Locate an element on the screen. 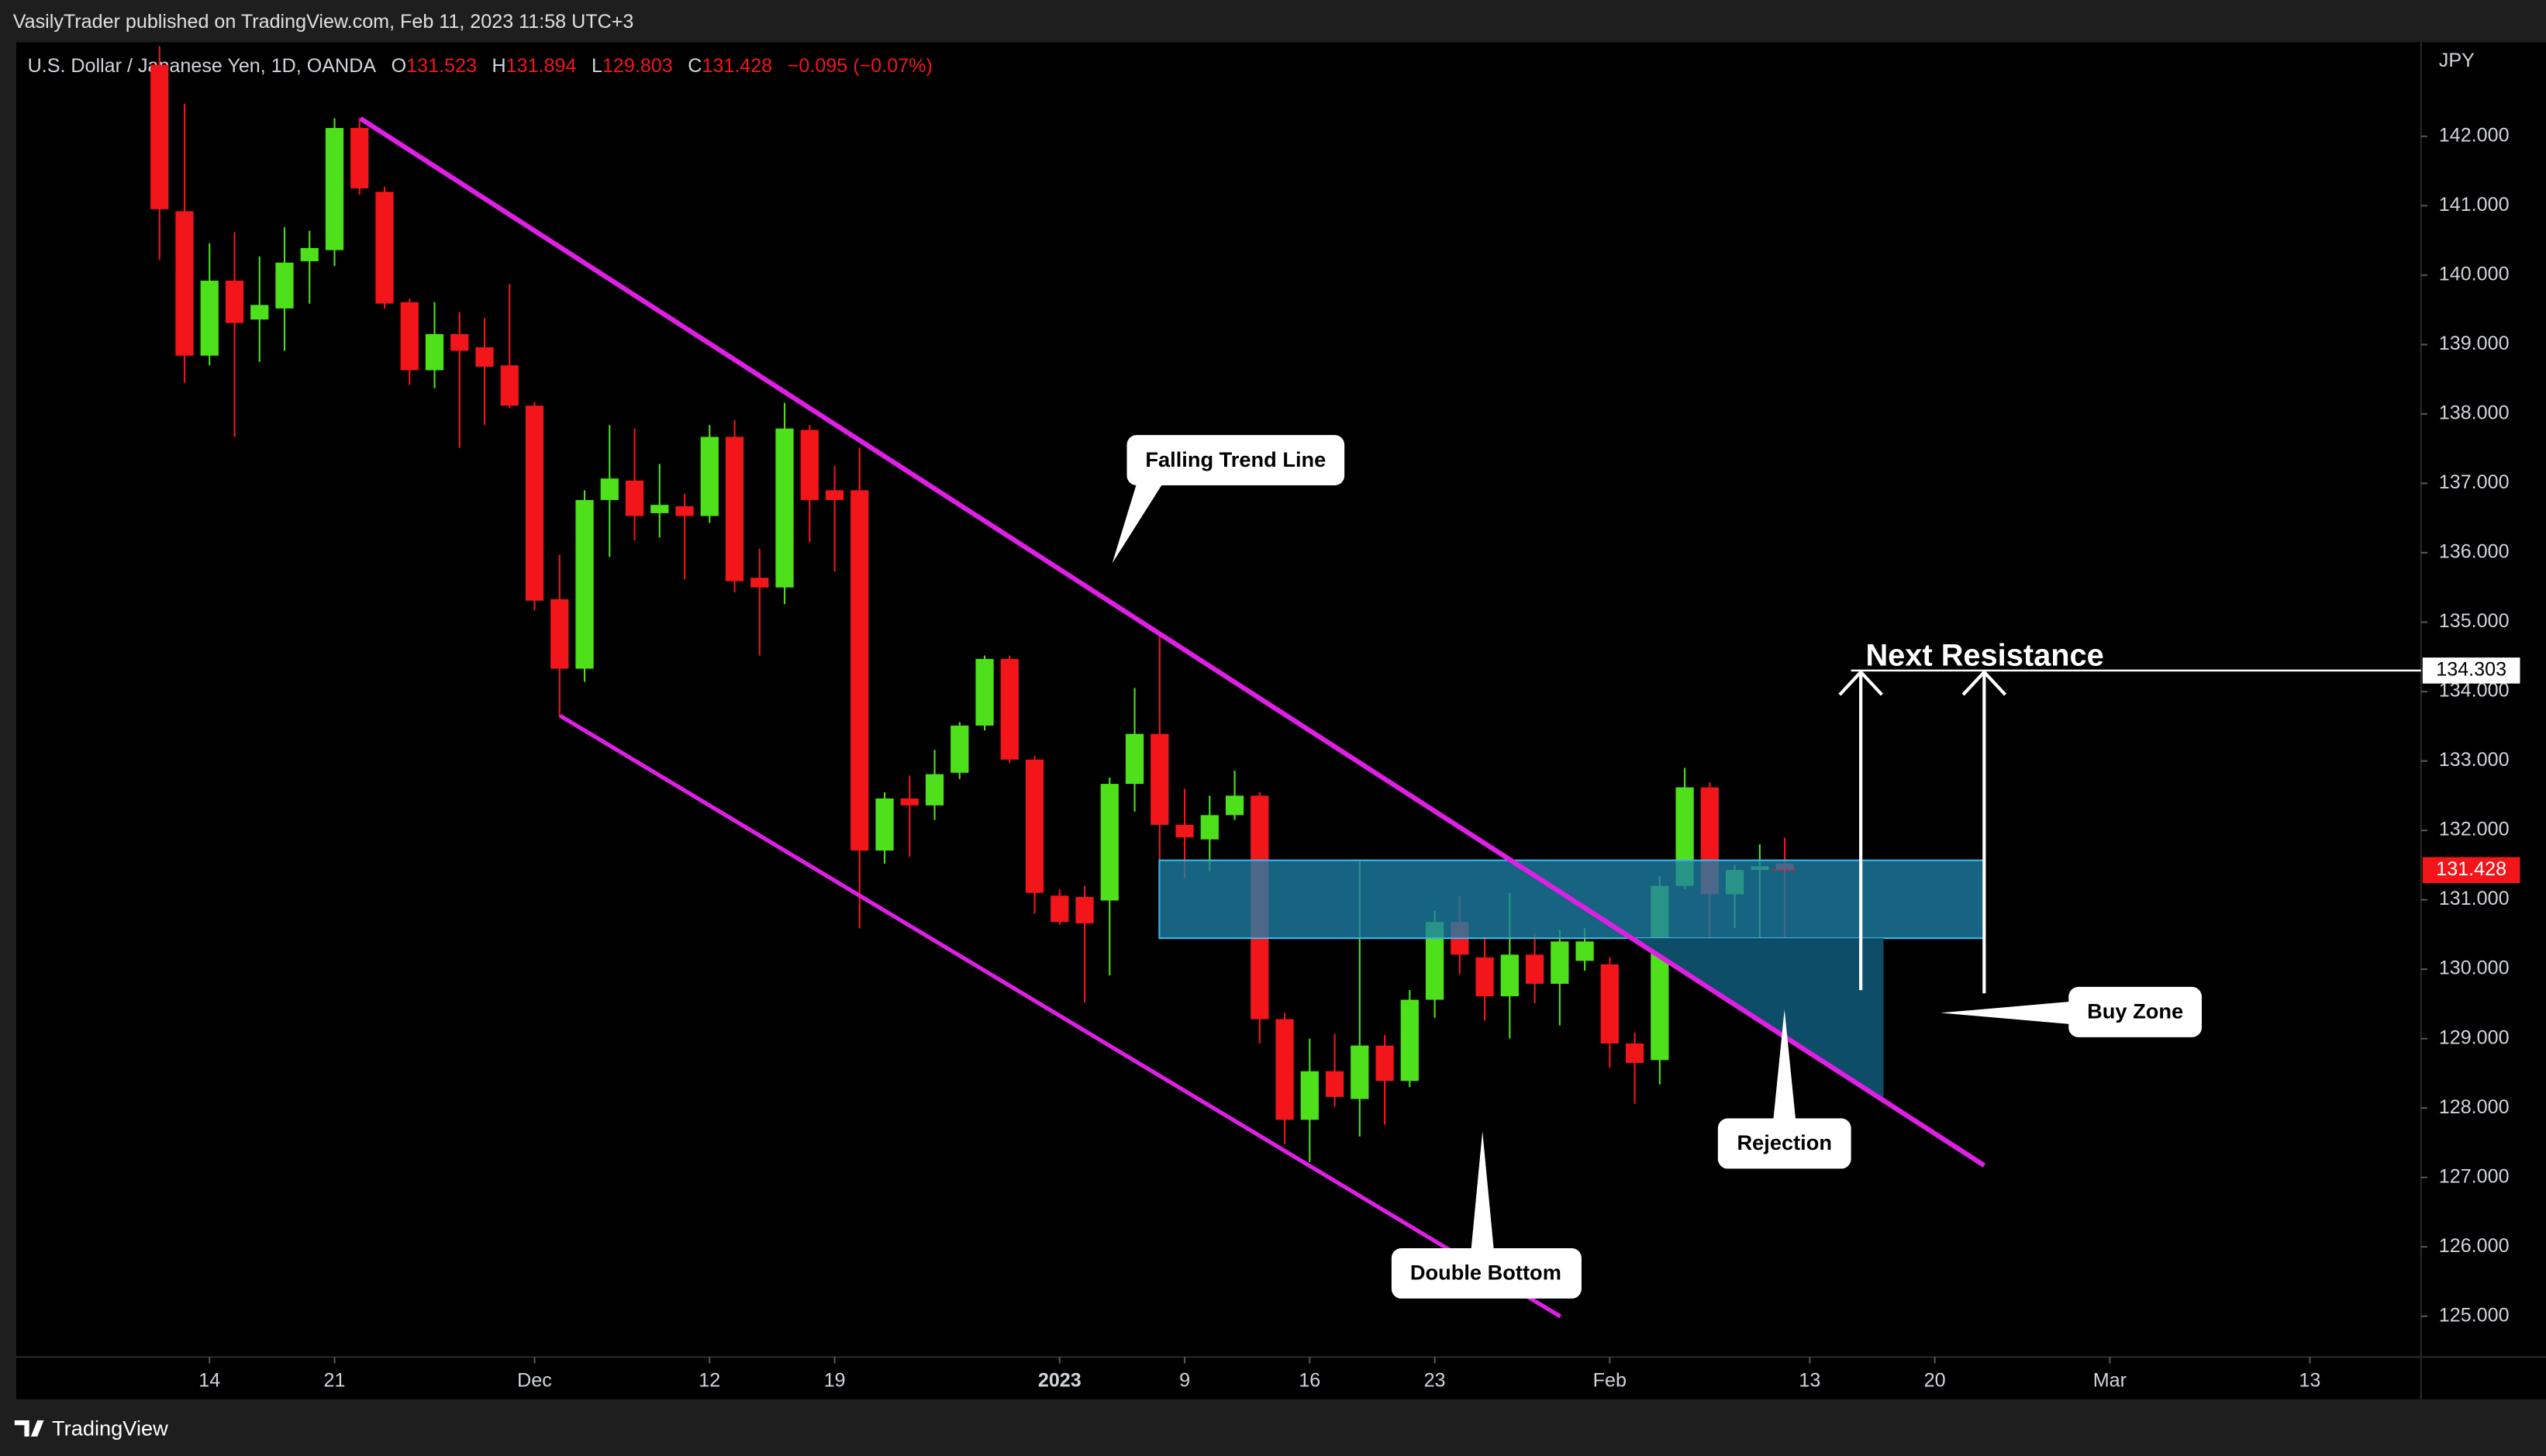  x-tick-label: 9 is located at coordinates (1184, 1380).